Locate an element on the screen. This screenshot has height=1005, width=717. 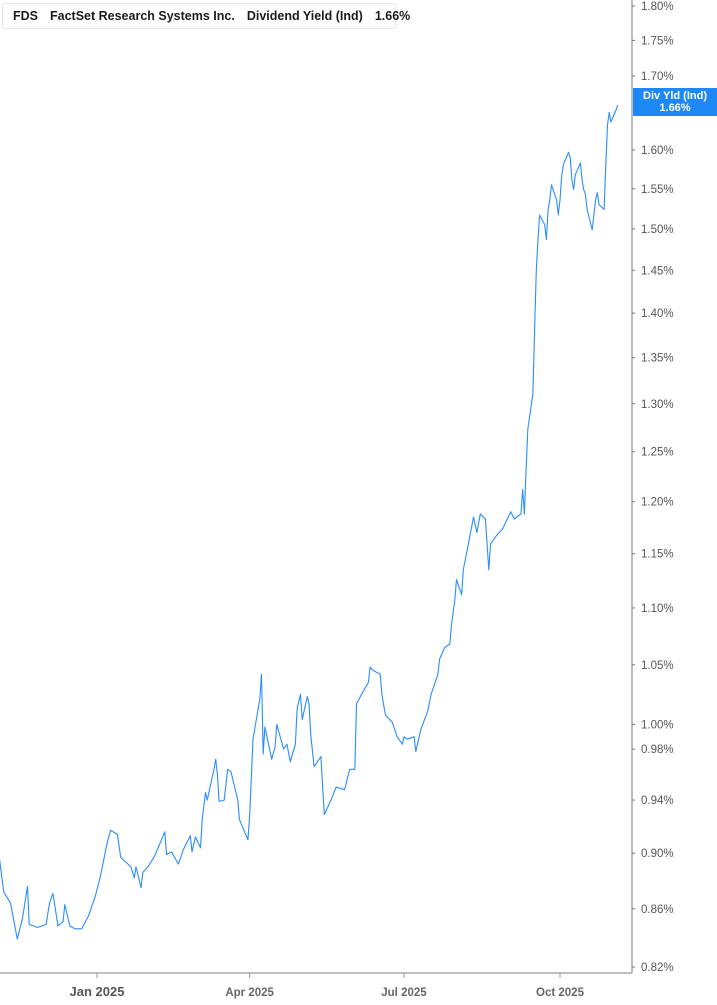
x-axis: Jan 2025 Apr 2025 Jul 2025 Oct 2025 is located at coordinates (316, 985).